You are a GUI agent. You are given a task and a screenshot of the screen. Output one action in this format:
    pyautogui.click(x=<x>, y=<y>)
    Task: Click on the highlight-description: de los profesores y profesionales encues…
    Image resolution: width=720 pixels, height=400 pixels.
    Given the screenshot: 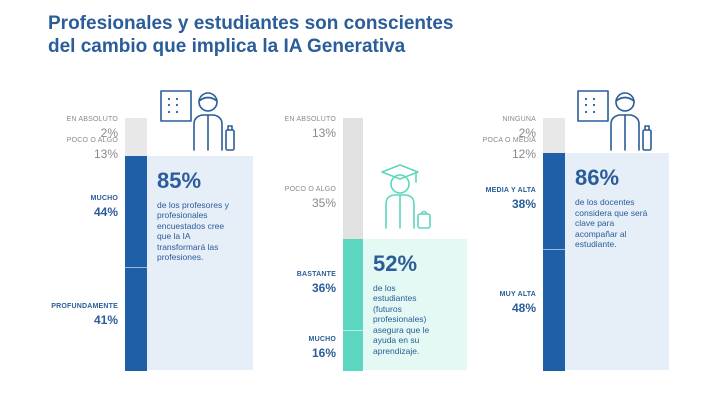 What is the action you would take?
    pyautogui.click(x=193, y=231)
    